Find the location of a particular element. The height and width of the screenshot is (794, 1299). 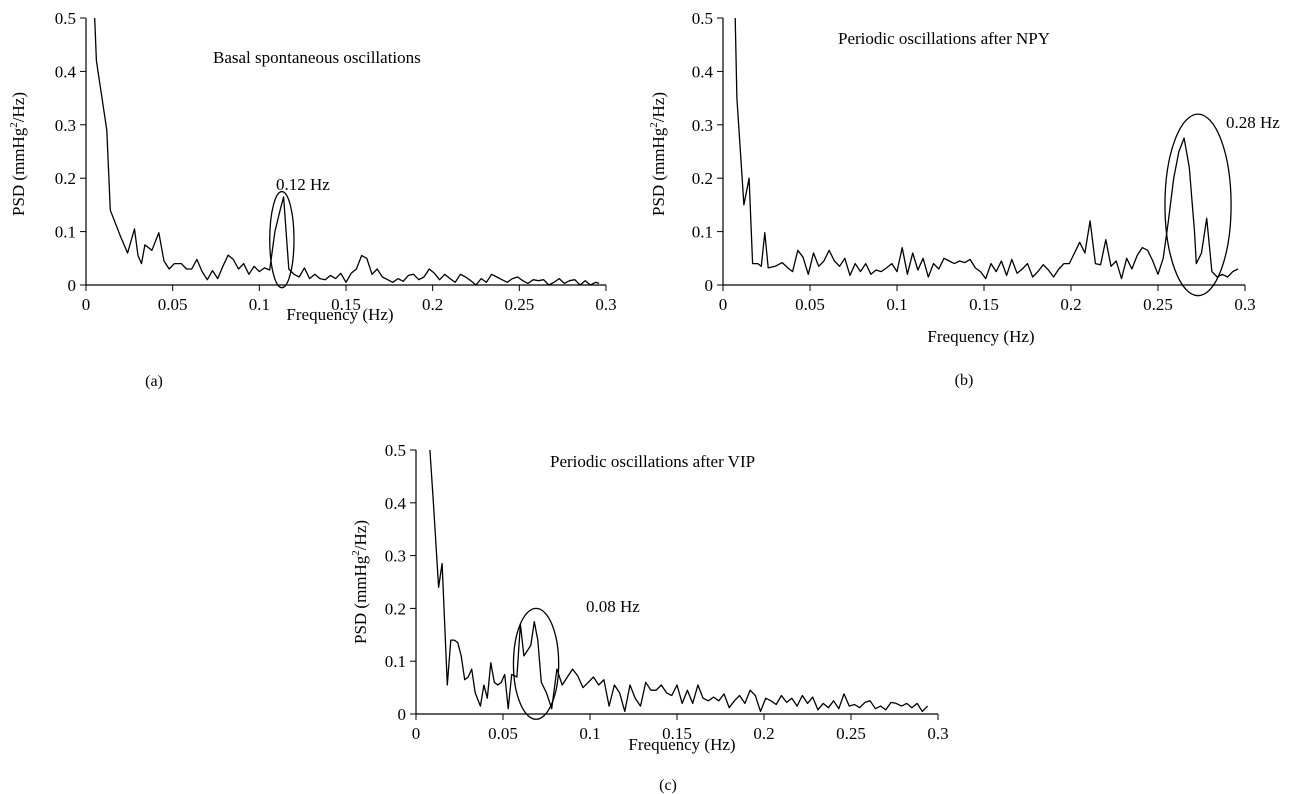

panel-label-a: (a) is located at coordinates (154, 381).